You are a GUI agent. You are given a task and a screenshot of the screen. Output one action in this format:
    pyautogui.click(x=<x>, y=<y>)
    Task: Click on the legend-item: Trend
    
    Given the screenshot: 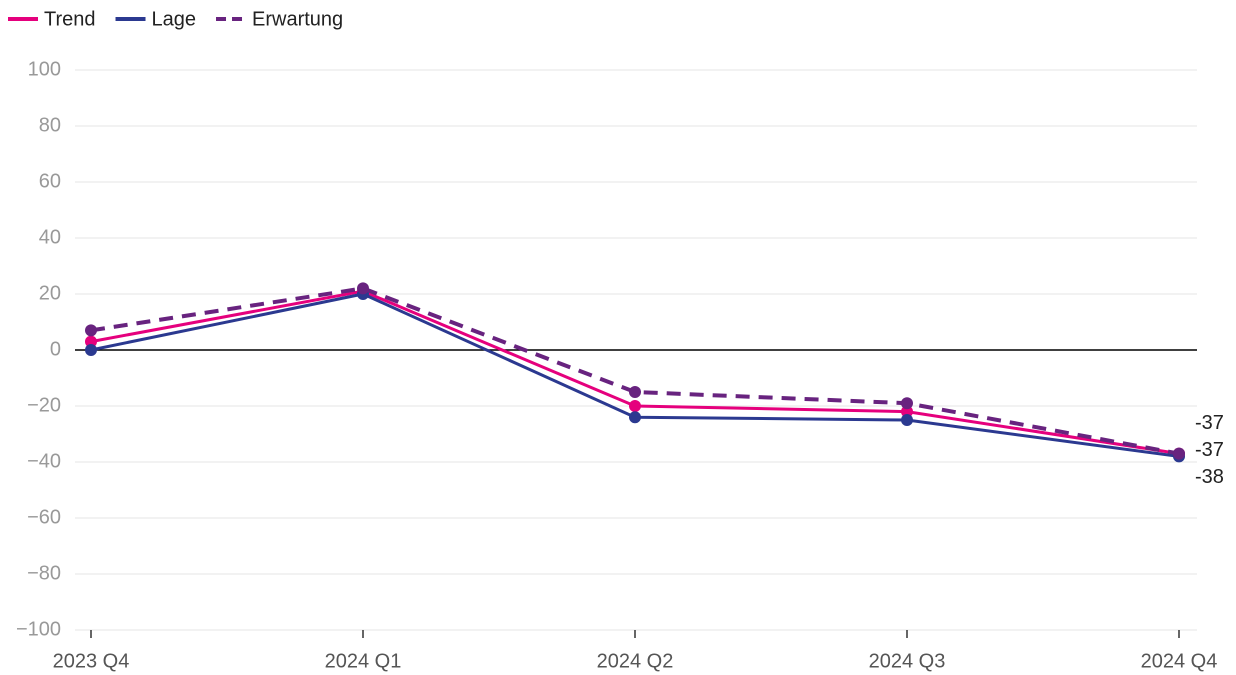 What is the action you would take?
    pyautogui.click(x=52, y=19)
    